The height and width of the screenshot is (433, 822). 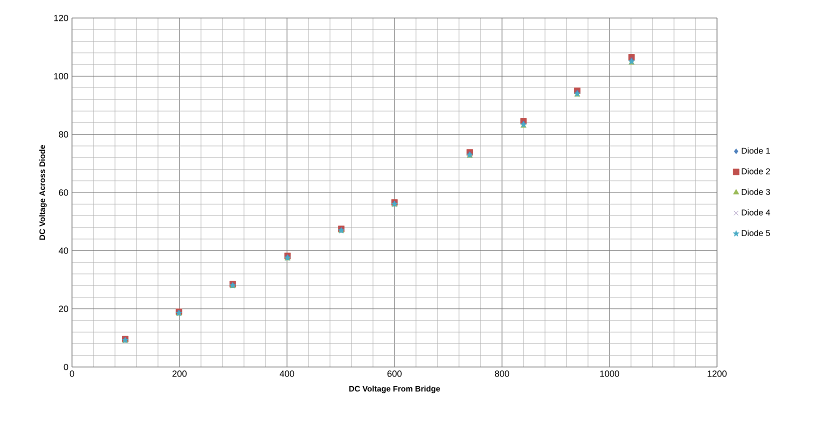 What do you see at coordinates (756, 171) in the screenshot?
I see `legend-label: Diode 2` at bounding box center [756, 171].